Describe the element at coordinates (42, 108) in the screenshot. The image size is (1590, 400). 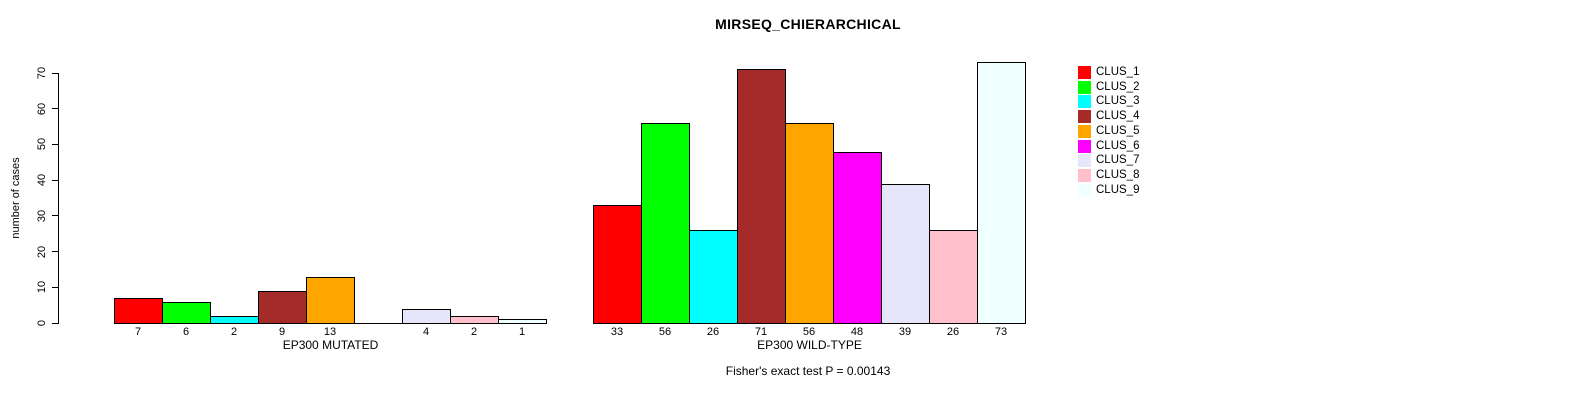
I see `y-tick-label: 60` at that location.